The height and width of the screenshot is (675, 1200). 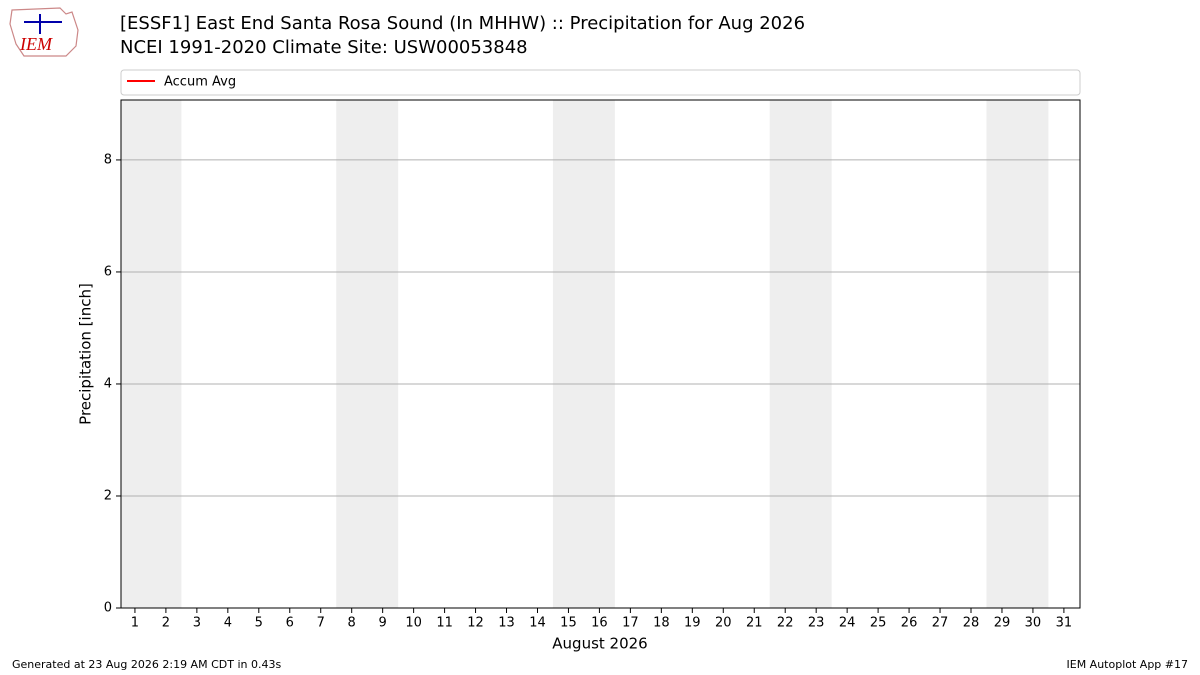 I want to click on x-tick-label: 26, so click(x=909, y=623).